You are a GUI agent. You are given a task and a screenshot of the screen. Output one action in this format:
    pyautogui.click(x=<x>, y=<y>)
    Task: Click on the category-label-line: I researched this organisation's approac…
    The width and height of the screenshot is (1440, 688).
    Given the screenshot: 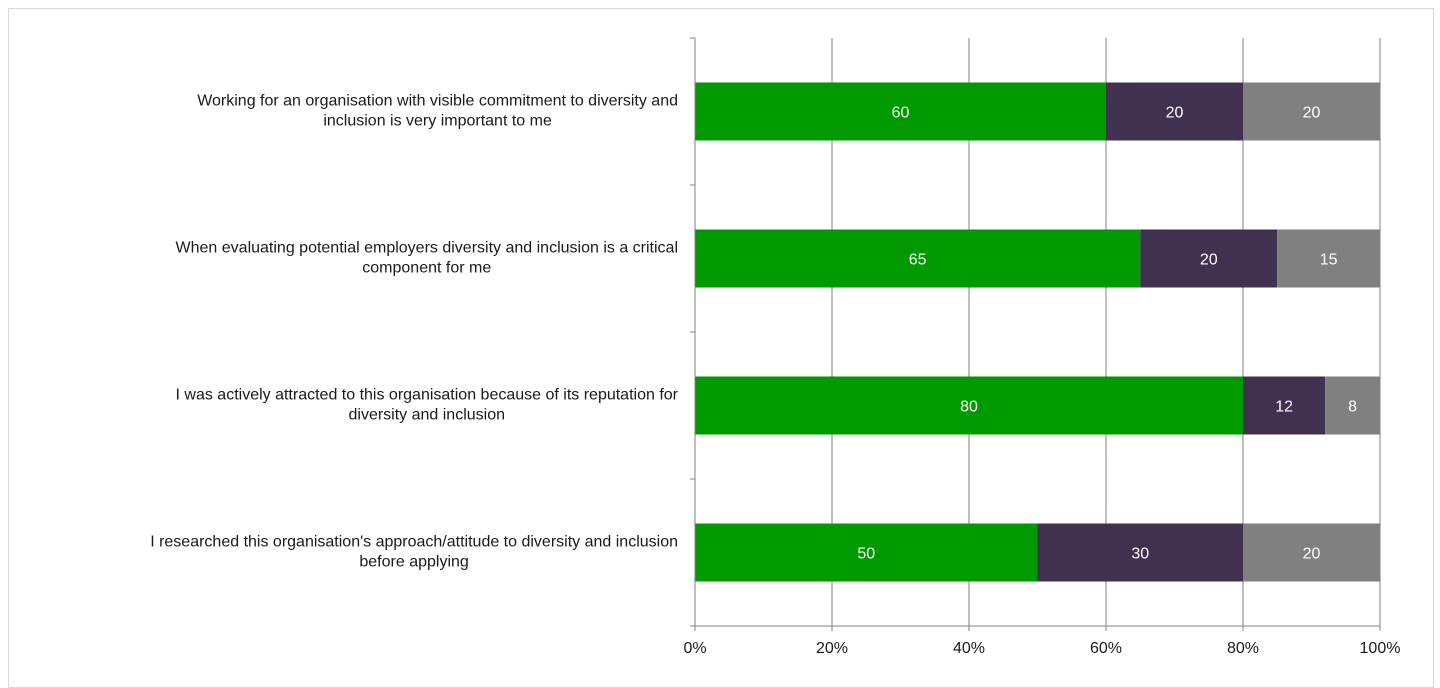 What is the action you would take?
    pyautogui.click(x=414, y=542)
    